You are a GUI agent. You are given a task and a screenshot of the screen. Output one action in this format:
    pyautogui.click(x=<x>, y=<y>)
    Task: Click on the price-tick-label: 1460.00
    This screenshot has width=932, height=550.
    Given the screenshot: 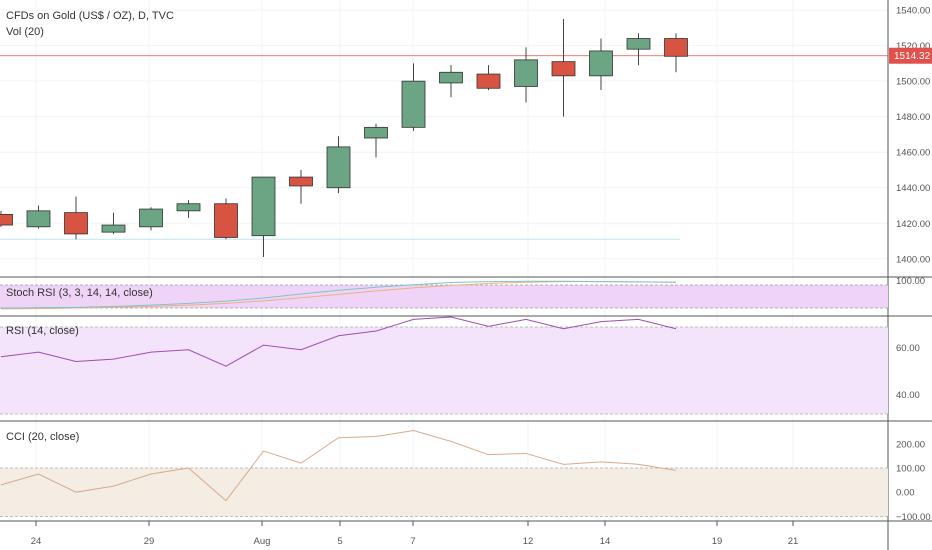 What is the action you would take?
    pyautogui.click(x=913, y=153)
    